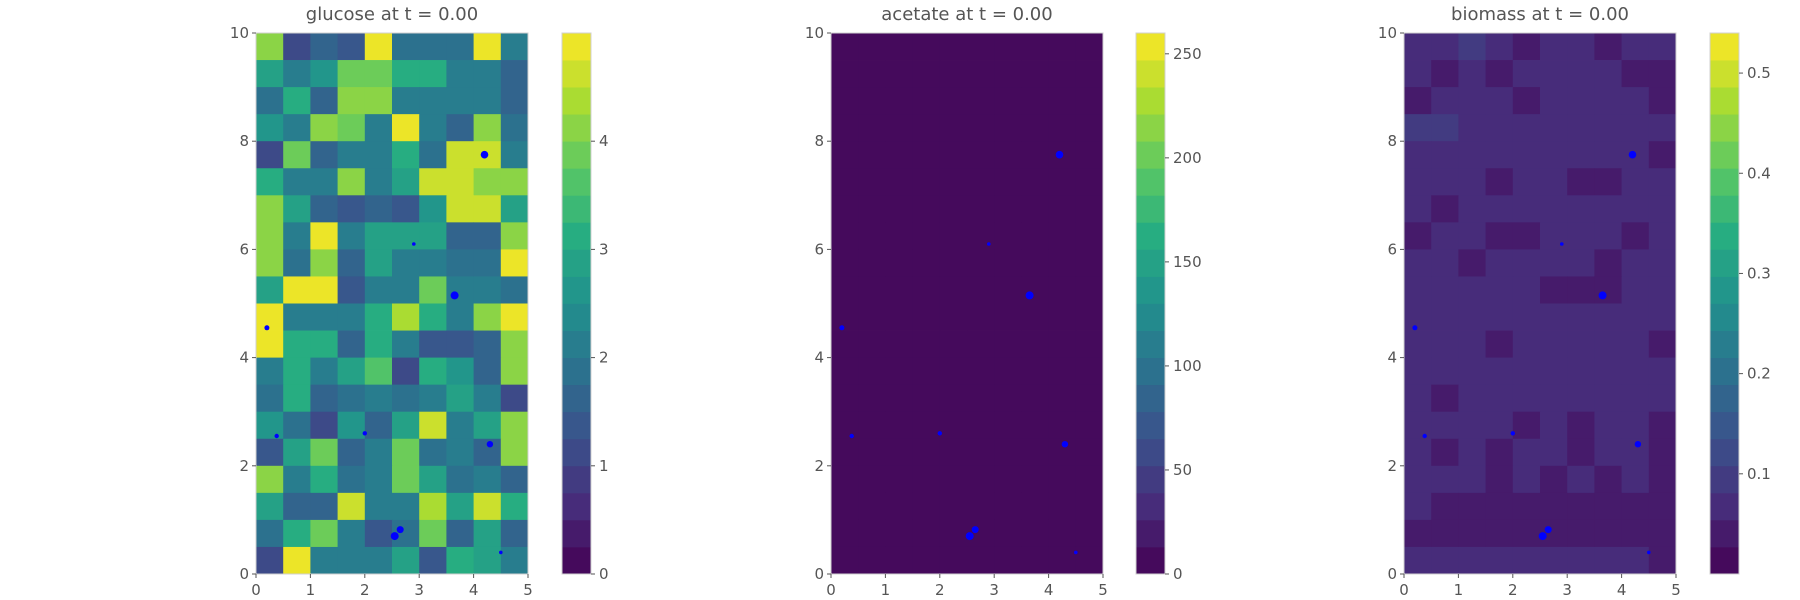 The height and width of the screenshot is (600, 1800). Describe the element at coordinates (1049, 590) in the screenshot. I see `x-tick-label: 4` at that location.